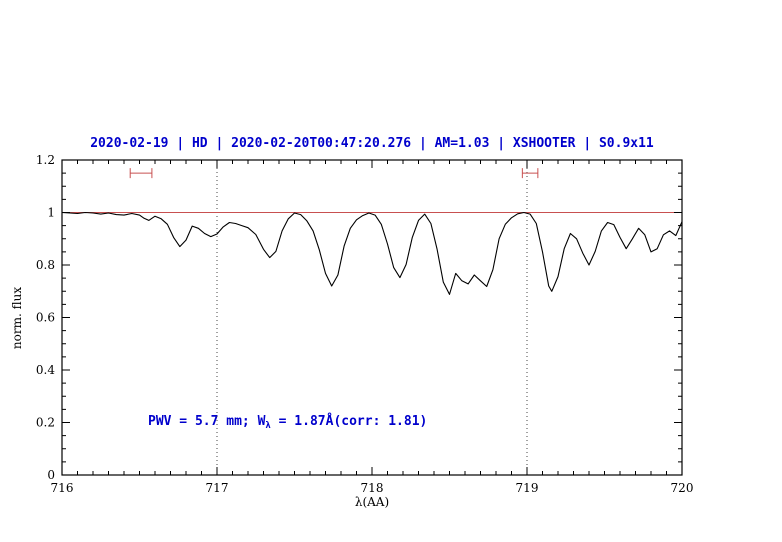 This screenshot has height=542, width=782. What do you see at coordinates (45, 160) in the screenshot?
I see `y-tick-label: 1.2` at bounding box center [45, 160].